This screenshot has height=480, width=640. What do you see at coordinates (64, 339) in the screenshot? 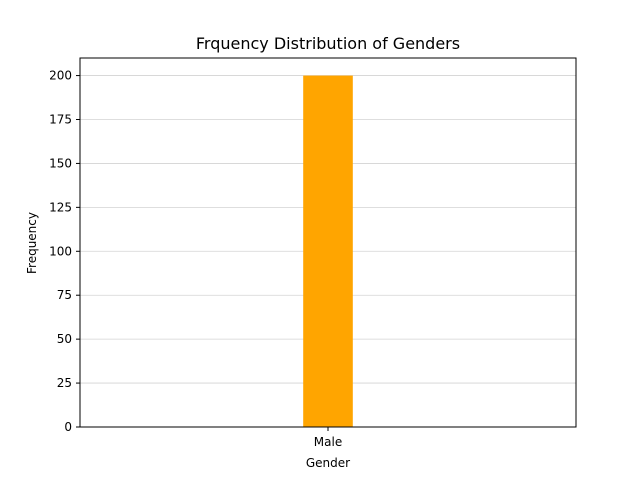
I see `y-tick-label: 50` at bounding box center [64, 339].